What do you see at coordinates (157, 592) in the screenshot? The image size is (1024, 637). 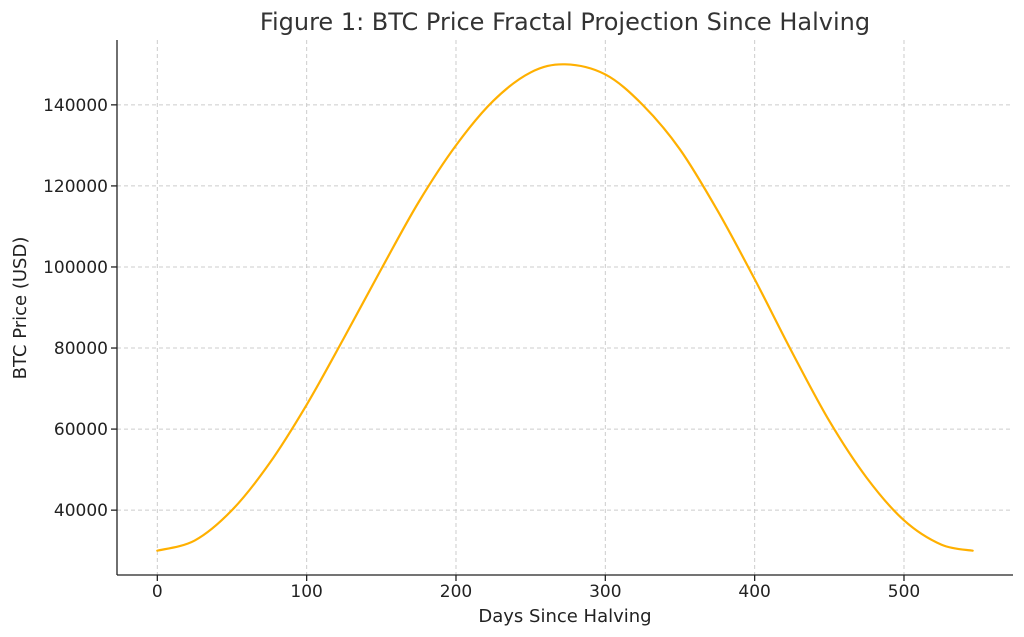 I see `x-tick-label: 0` at bounding box center [157, 592].